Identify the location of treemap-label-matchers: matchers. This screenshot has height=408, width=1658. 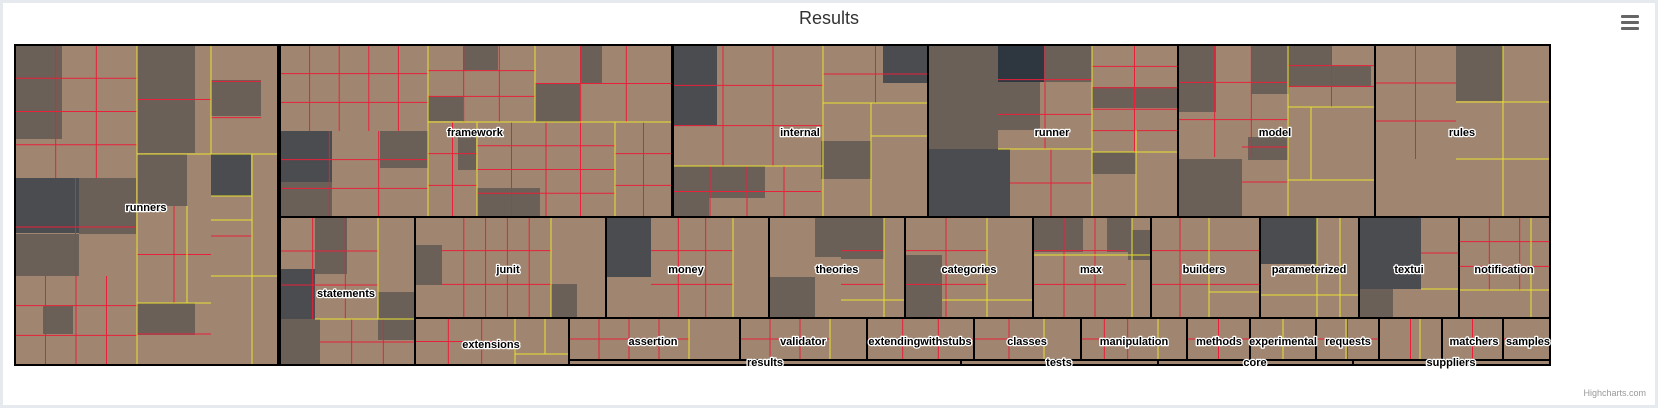
(1474, 342).